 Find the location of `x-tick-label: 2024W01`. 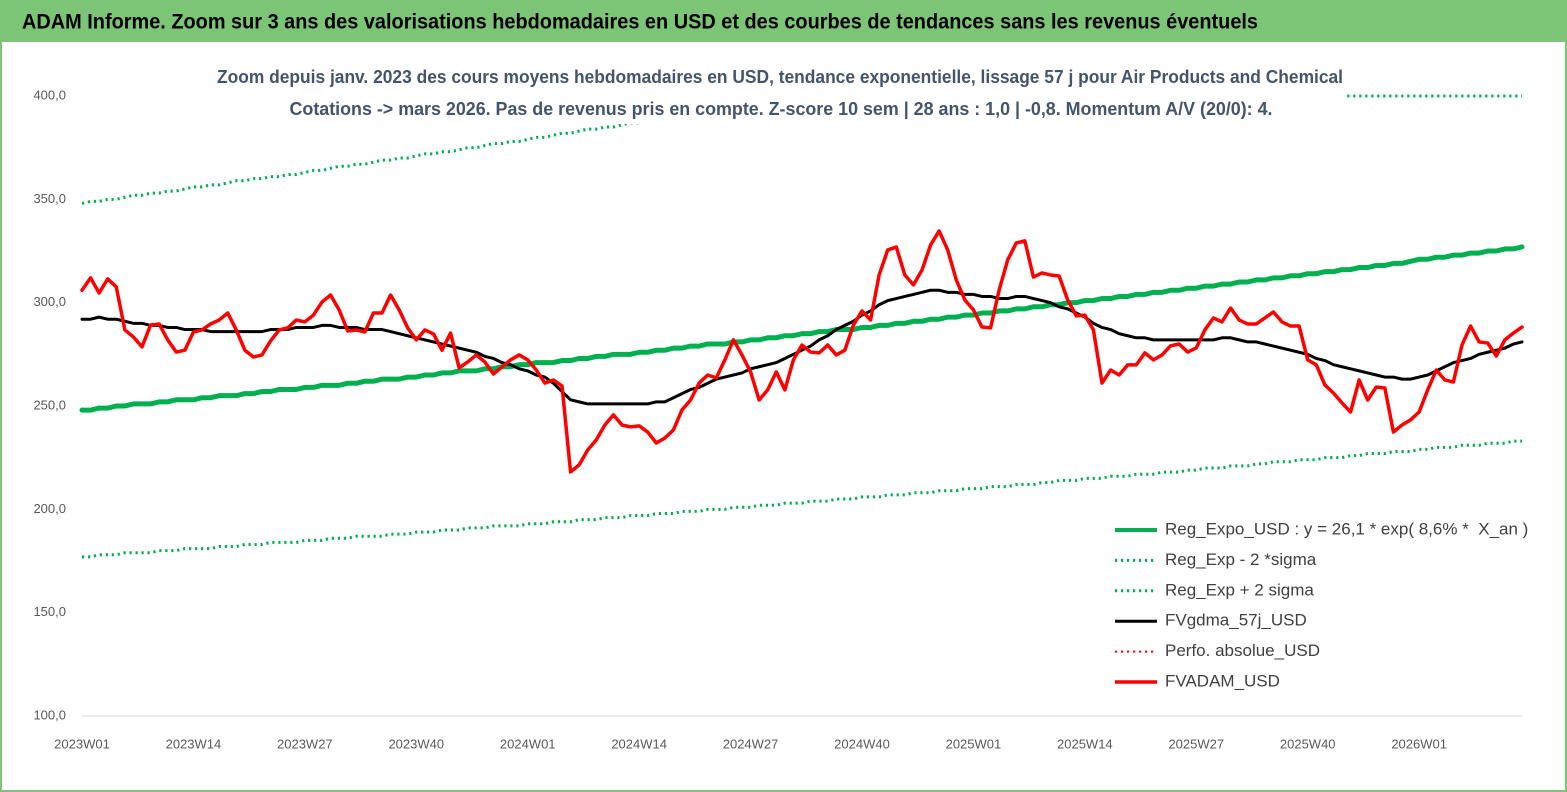

x-tick-label: 2024W01 is located at coordinates (528, 743).